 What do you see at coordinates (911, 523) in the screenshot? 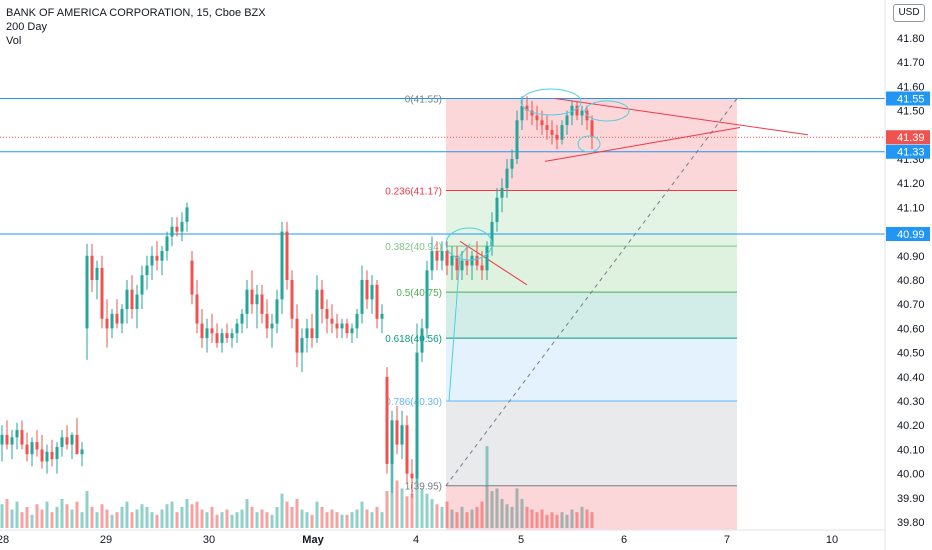
I see `price-axis-tick: 39.80` at bounding box center [911, 523].